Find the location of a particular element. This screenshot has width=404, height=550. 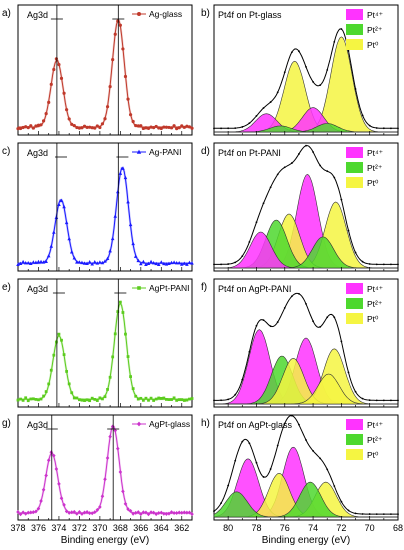

x-tick-label: 378 is located at coordinates (17, 528).